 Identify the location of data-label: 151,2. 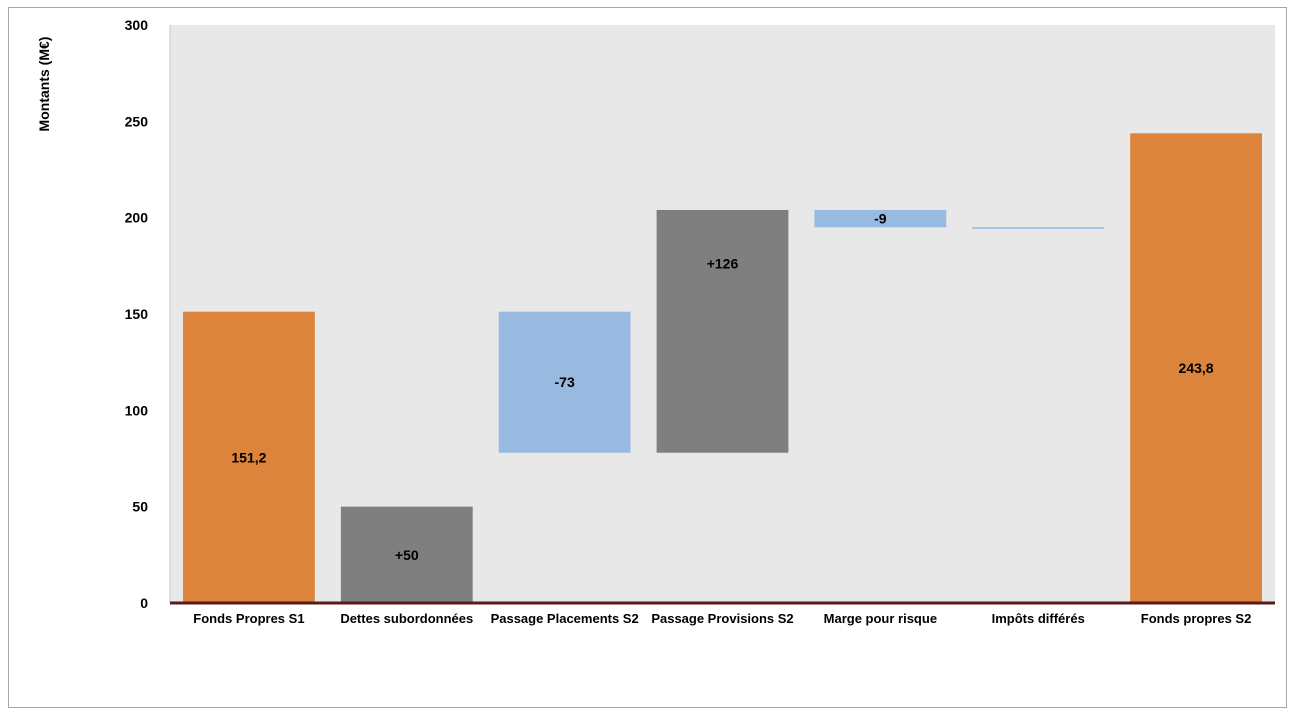
(248, 457).